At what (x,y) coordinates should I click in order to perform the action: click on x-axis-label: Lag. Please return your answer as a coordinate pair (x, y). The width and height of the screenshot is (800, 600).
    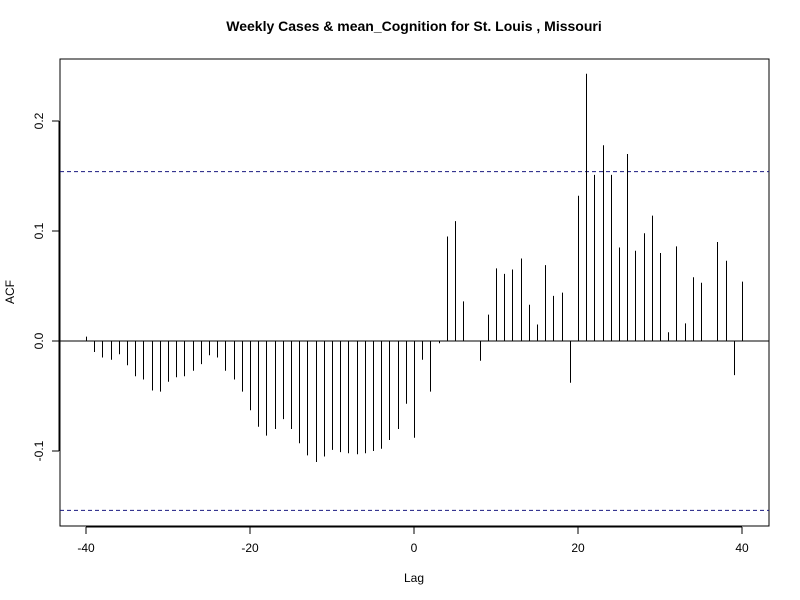
    Looking at the image, I should click on (414, 578).